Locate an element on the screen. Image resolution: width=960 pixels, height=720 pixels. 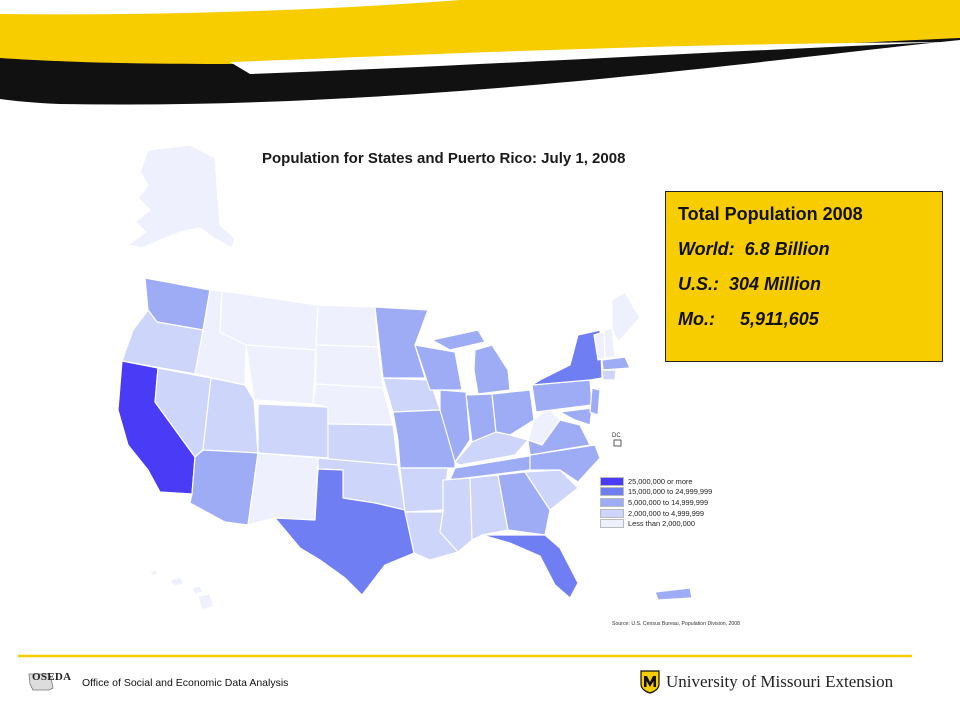
legend-label: 2,000,000 to 4,999,999 is located at coordinates (666, 513).